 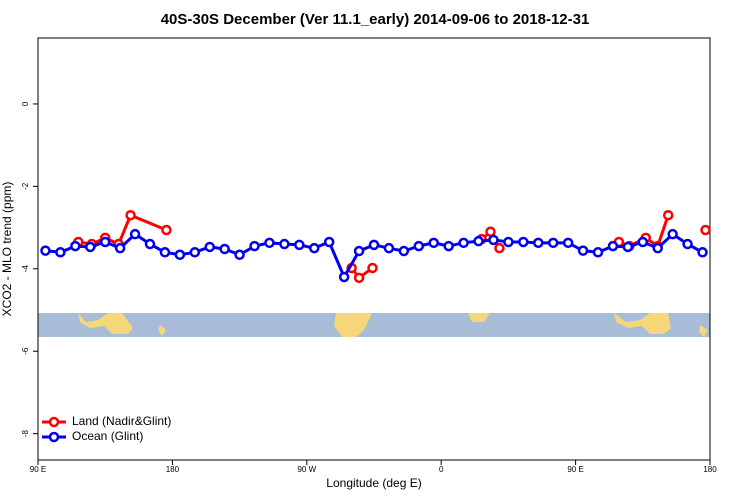 What do you see at coordinates (373, 483) in the screenshot?
I see `x-axis-label: Longitude (deg E)` at bounding box center [373, 483].